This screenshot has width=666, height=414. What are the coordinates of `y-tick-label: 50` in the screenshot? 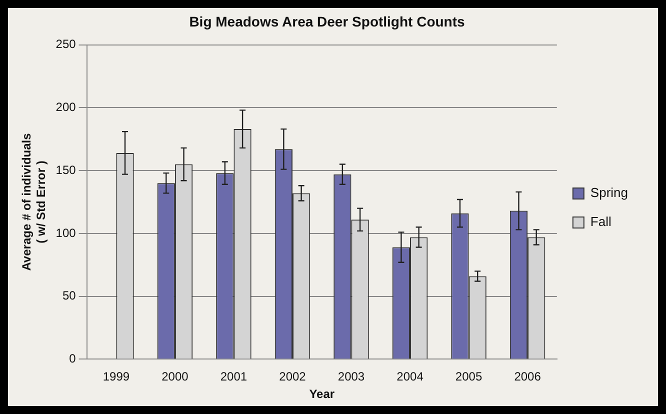 It's located at (69, 295).